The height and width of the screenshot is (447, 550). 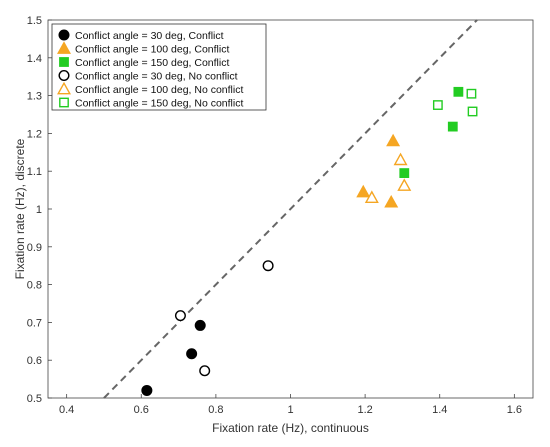 I want to click on y-tick-label: 0.5, so click(x=34, y=399).